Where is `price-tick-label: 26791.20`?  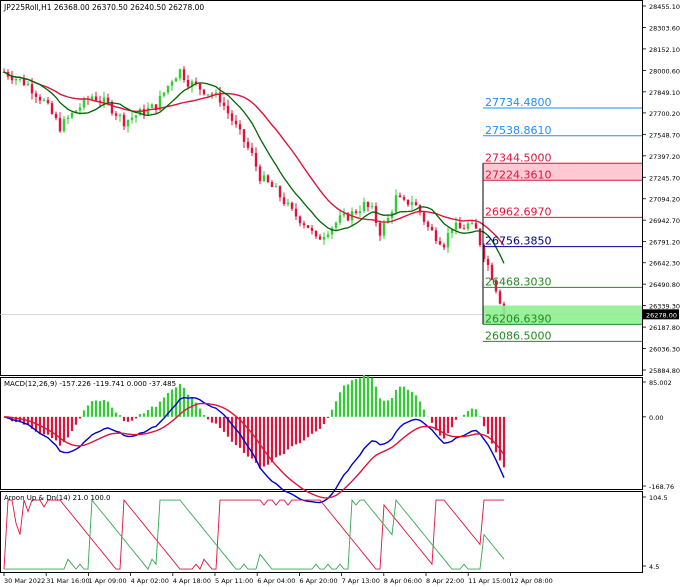
price-tick-label: 26791.20 is located at coordinates (664, 243).